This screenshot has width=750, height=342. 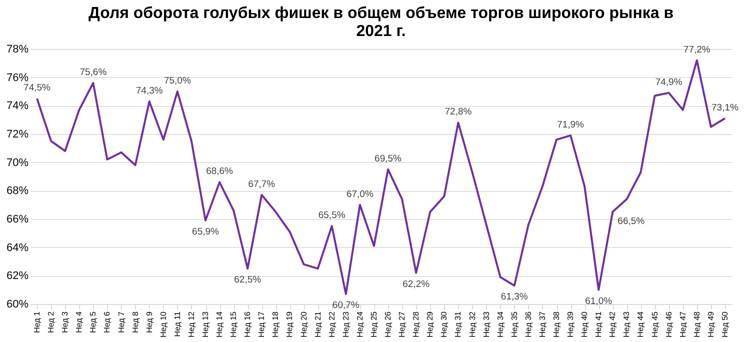 I want to click on y-tick-label: 60%, so click(x=17, y=304).